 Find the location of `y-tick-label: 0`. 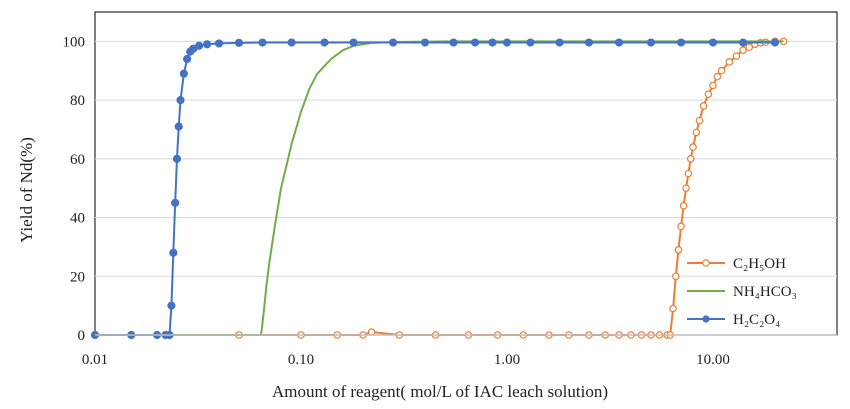

y-tick-label: 0 is located at coordinates (82, 336).